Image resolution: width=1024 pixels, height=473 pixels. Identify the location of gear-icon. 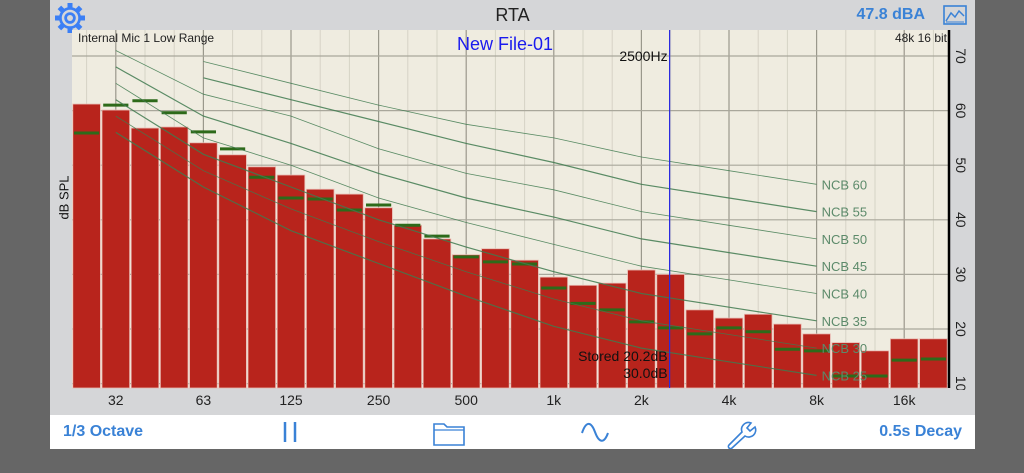
(70, 18).